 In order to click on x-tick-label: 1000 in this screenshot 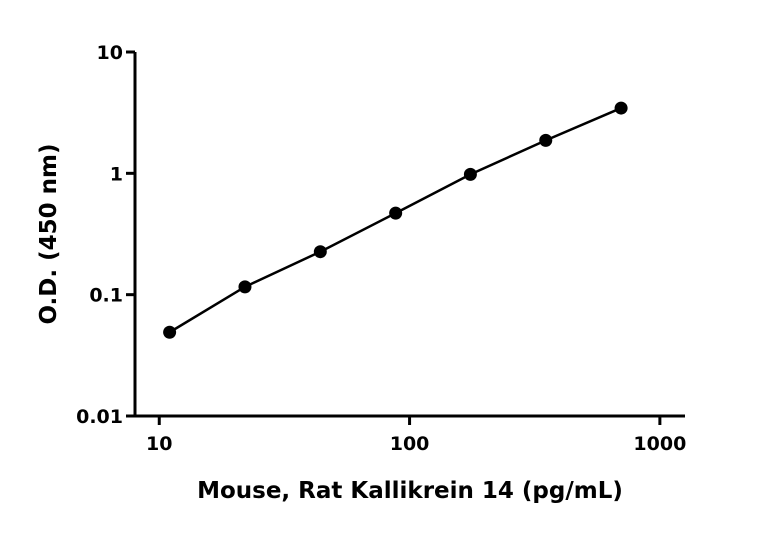, I will do `click(659, 444)`.